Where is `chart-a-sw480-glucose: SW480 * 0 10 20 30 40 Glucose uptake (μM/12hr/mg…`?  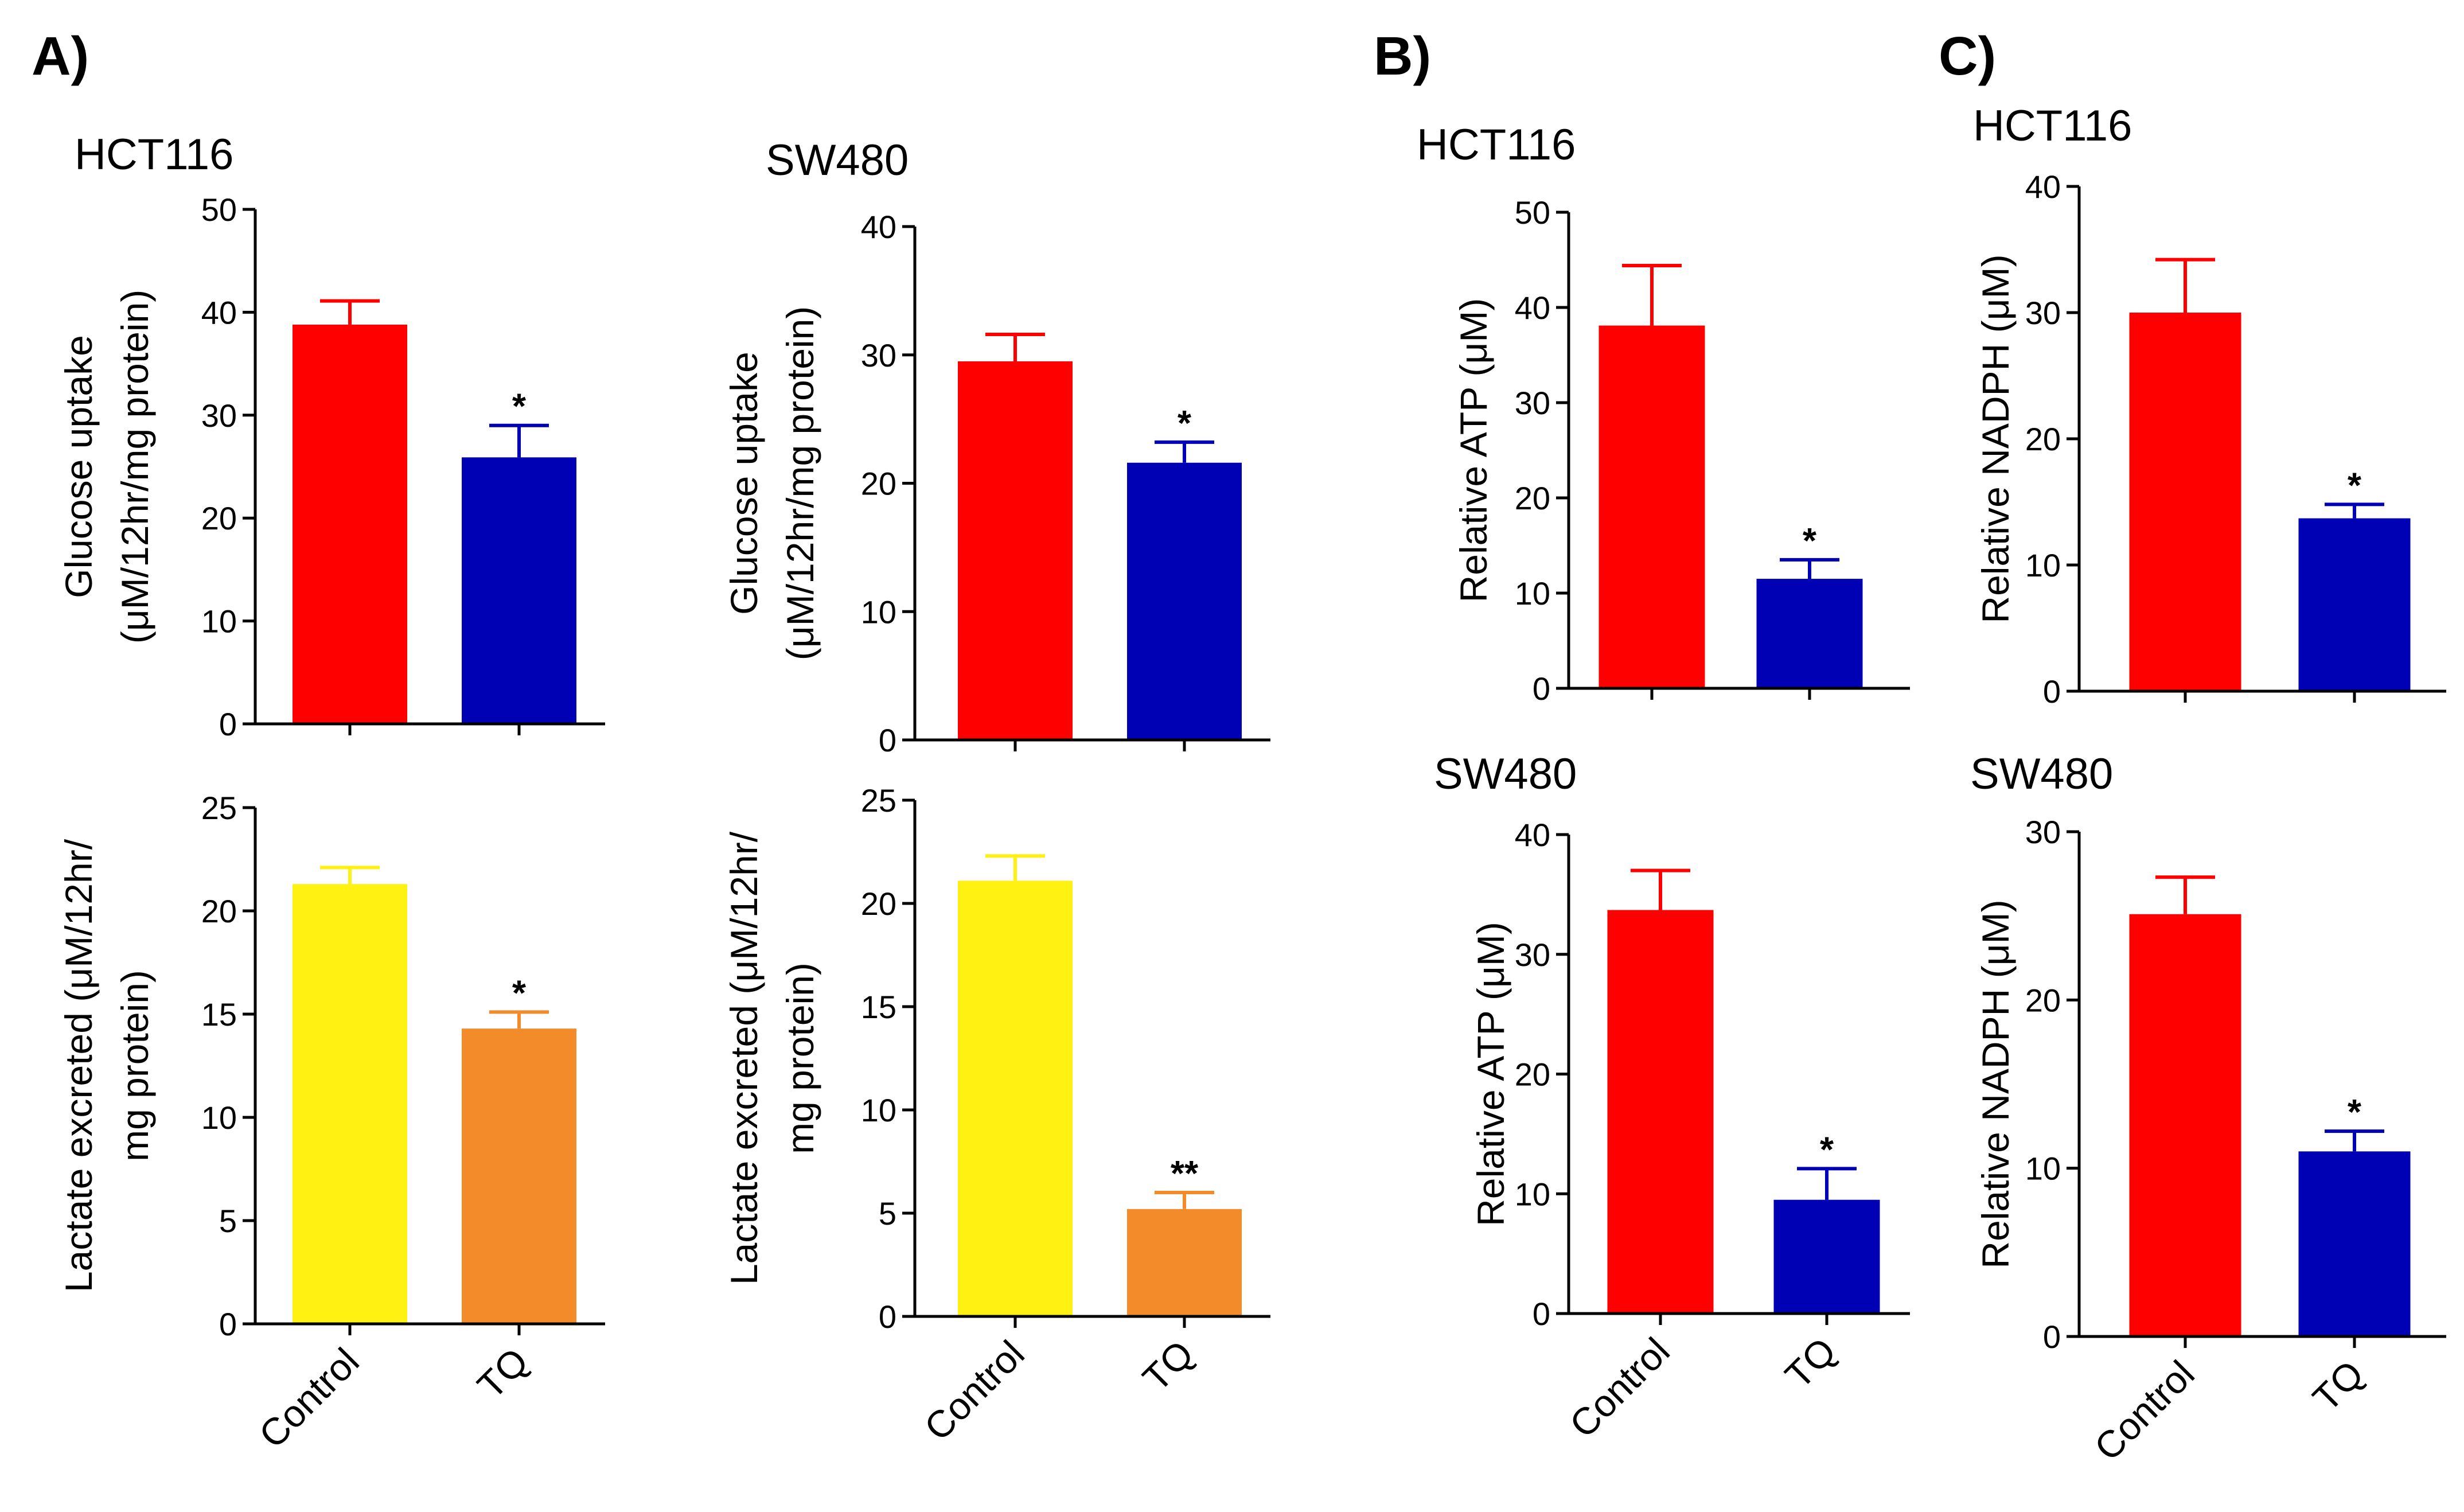 chart-a-sw480-glucose: SW480 * 0 10 20 30 40 Glucose uptake (μM/12hr/mg… is located at coordinates (996, 447).